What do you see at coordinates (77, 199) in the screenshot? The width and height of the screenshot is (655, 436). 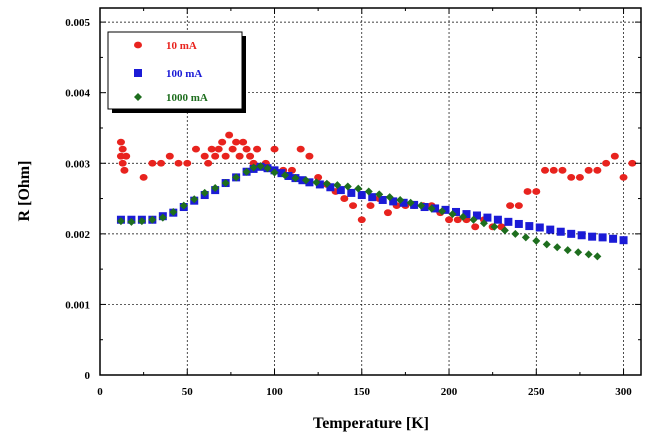 I see `y-tick-labels: 0 0.001 0.002 0.003 0.004 0.005` at bounding box center [77, 199].